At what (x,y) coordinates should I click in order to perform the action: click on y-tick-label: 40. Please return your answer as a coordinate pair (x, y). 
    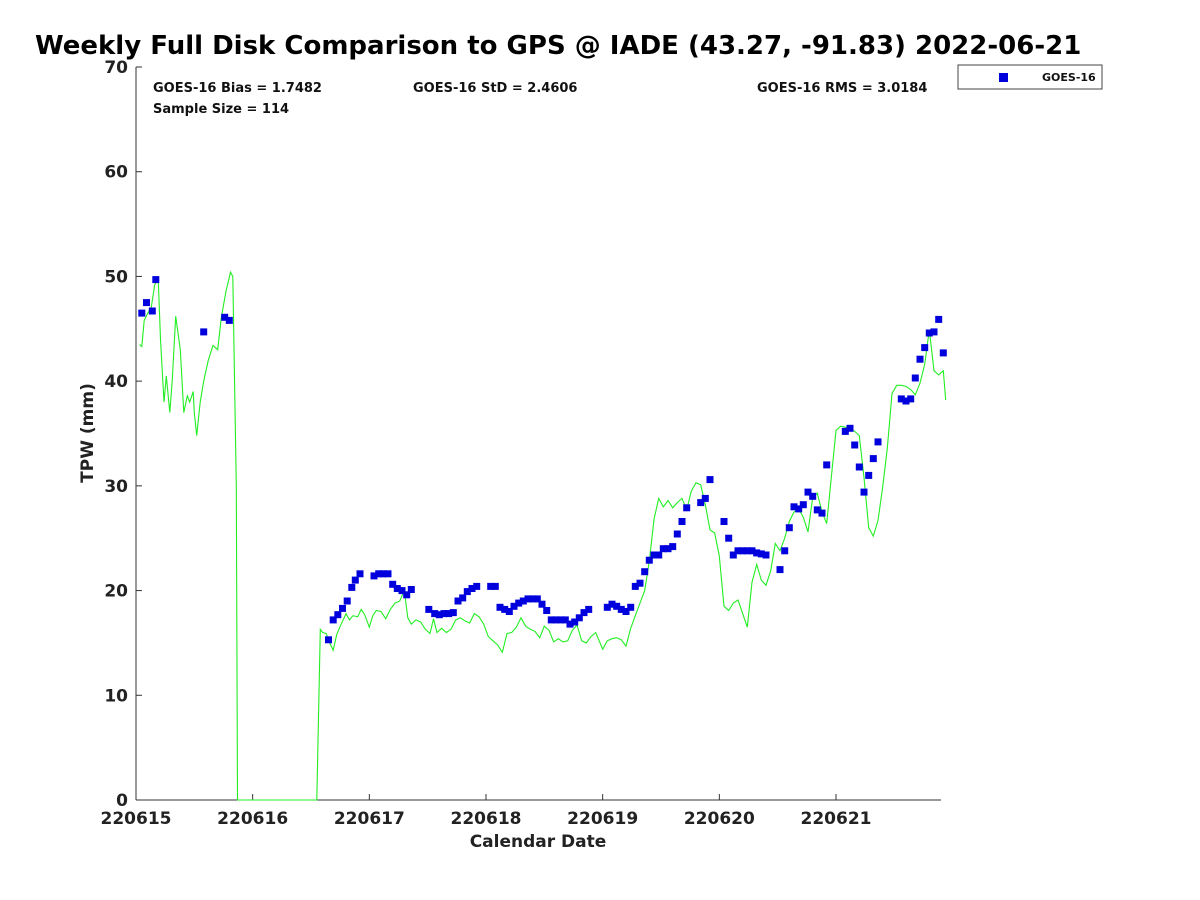
    Looking at the image, I should click on (116, 382).